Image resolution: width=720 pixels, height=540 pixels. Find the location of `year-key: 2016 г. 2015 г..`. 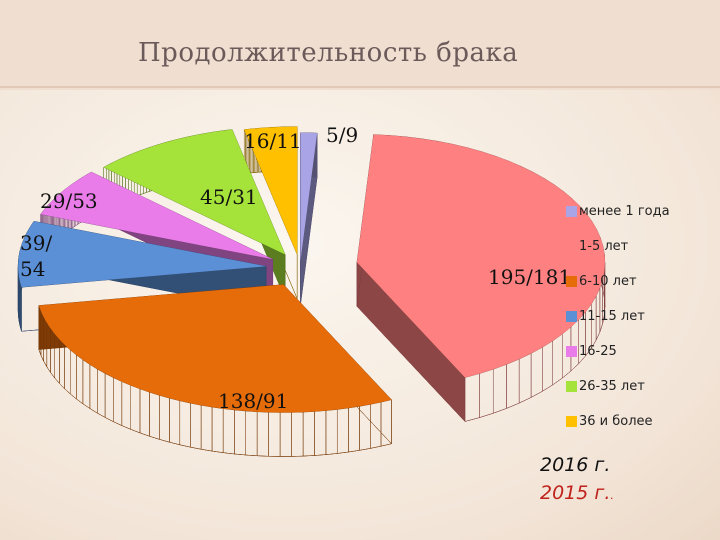

year-key: 2016 г. 2015 г.. is located at coordinates (577, 479).